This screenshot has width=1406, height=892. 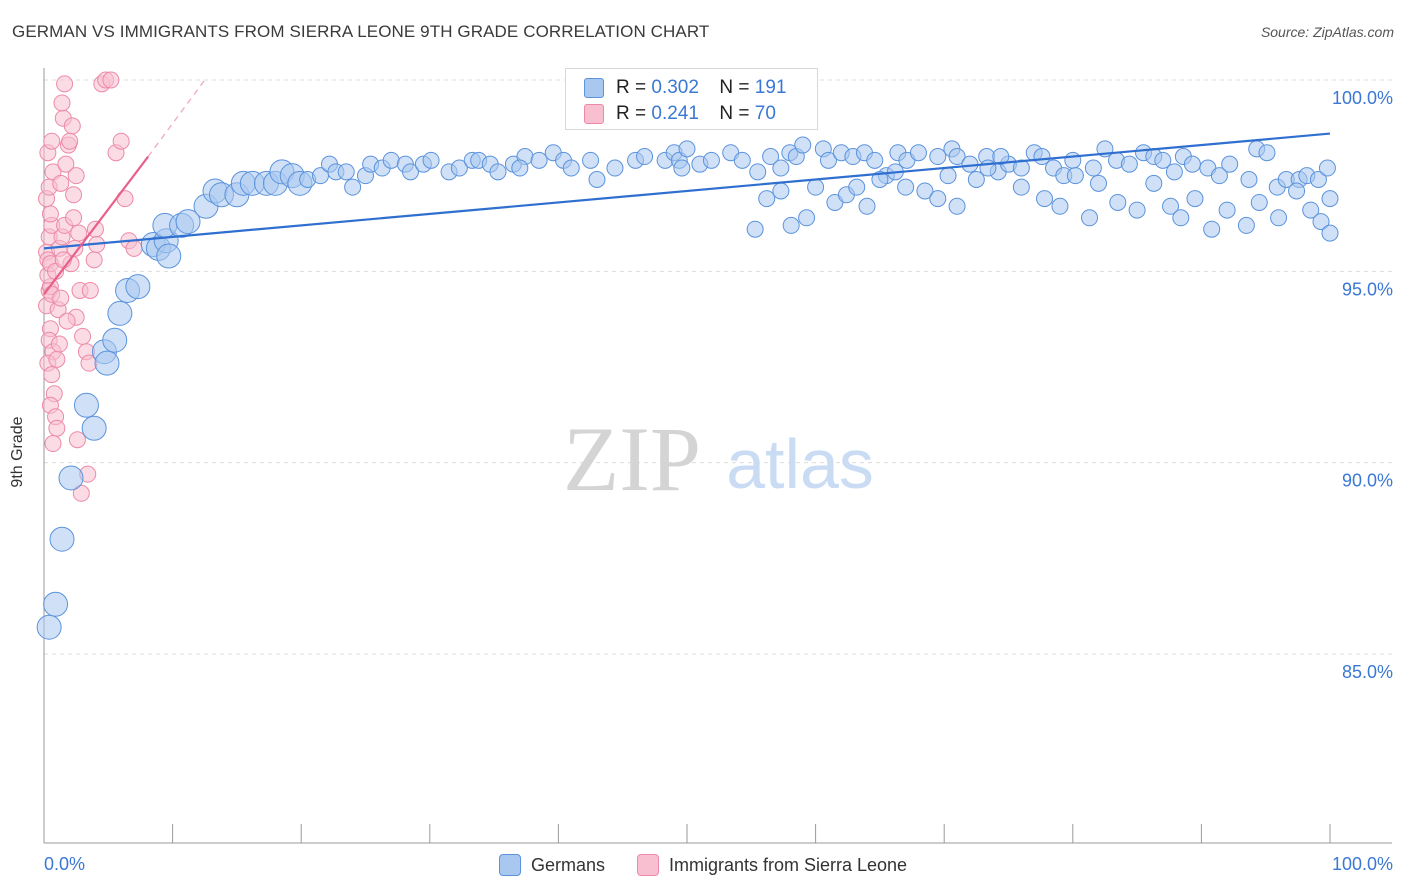 What do you see at coordinates (680, 114) in the screenshot?
I see `stats-row-sierra-leone: R = 0.241 N = 70` at bounding box center [680, 114].